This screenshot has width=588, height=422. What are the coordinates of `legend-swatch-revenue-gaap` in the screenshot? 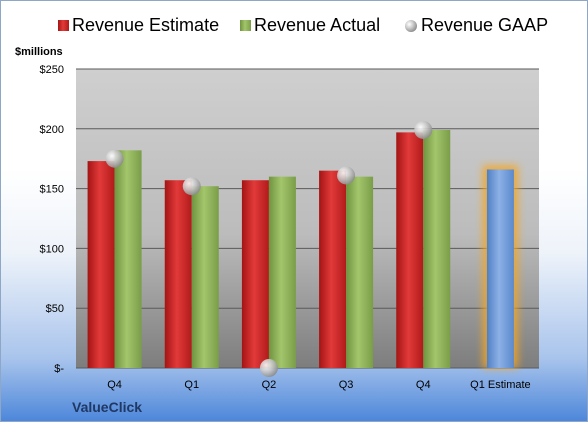 It's located at (411, 26).